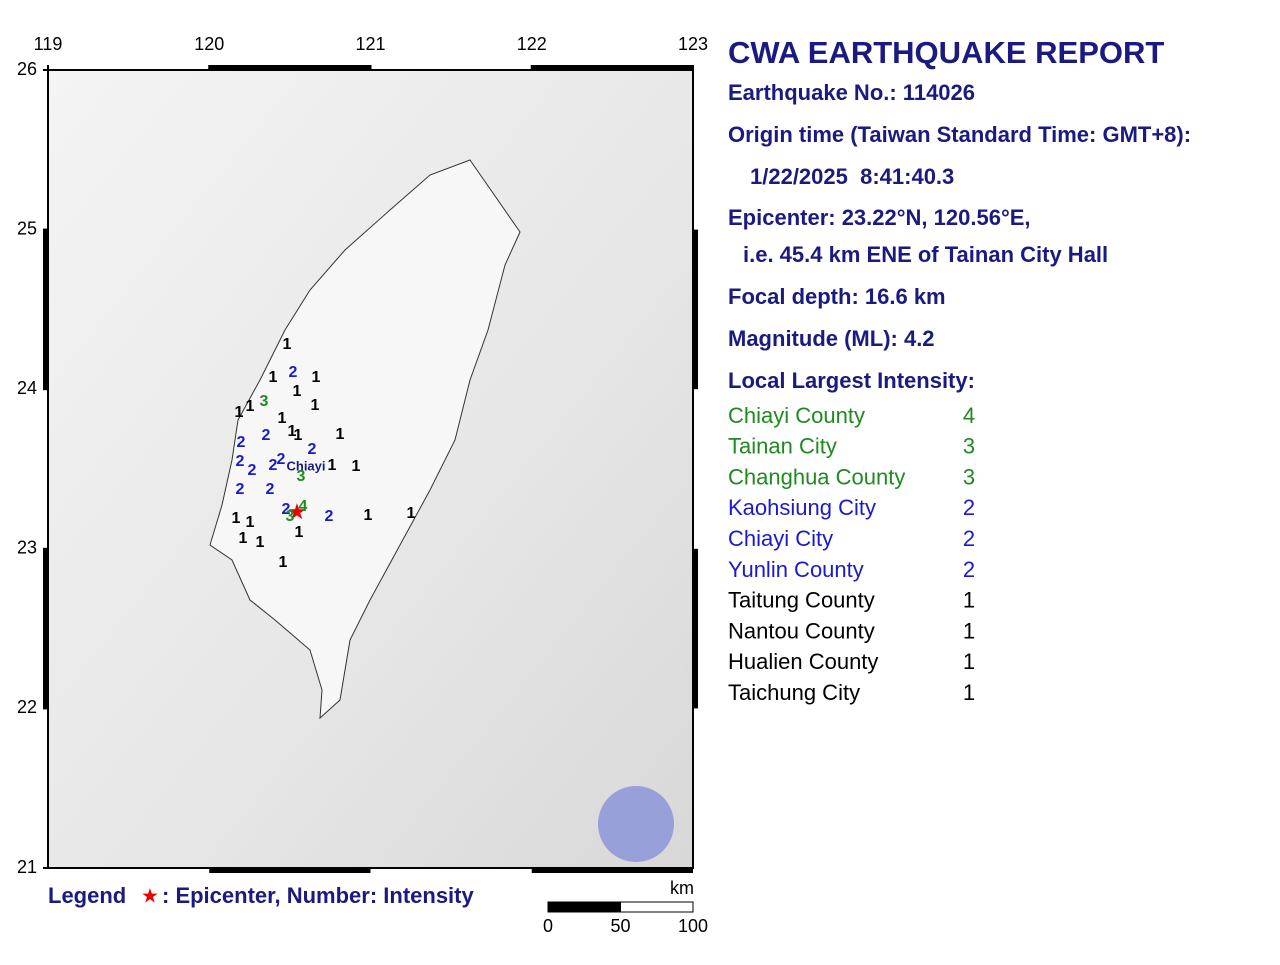 This screenshot has width=1280, height=965. What do you see at coordinates (796, 569) in the screenshot?
I see `intensity-area: Yunlin County` at bounding box center [796, 569].